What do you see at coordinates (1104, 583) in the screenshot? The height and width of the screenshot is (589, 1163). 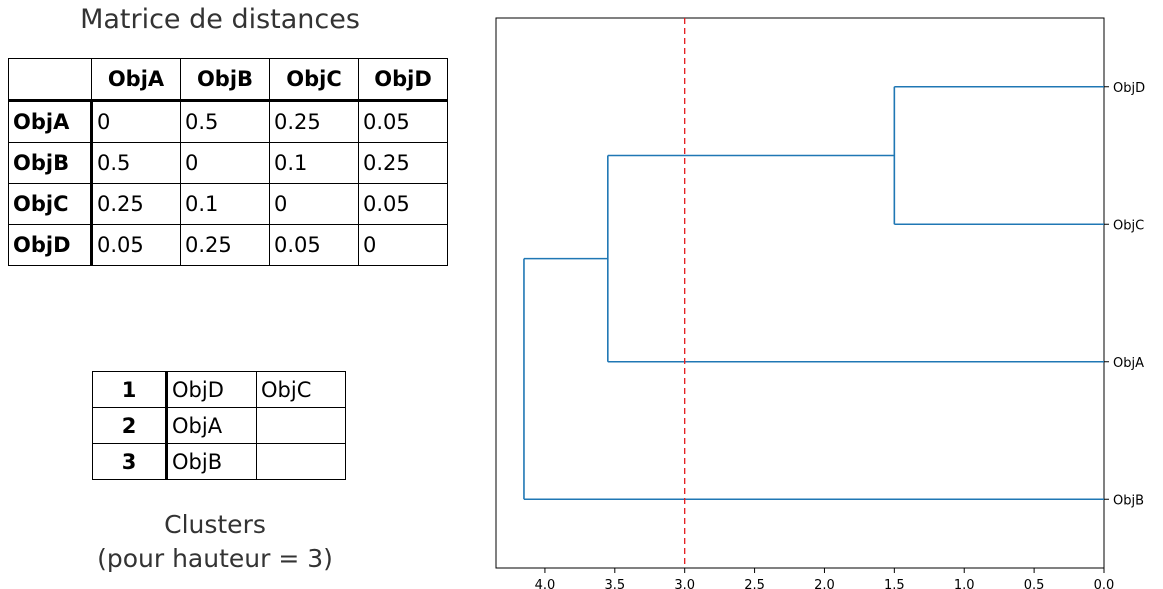 I see `x-tick-label: 0.0` at bounding box center [1104, 583].